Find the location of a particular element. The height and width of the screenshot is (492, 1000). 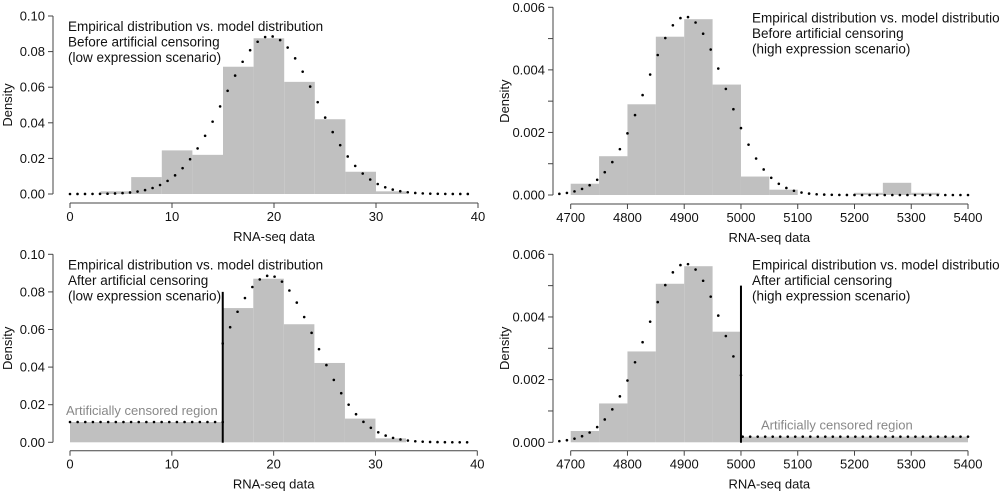

y-tick-label: 0.004 is located at coordinates (528, 69).